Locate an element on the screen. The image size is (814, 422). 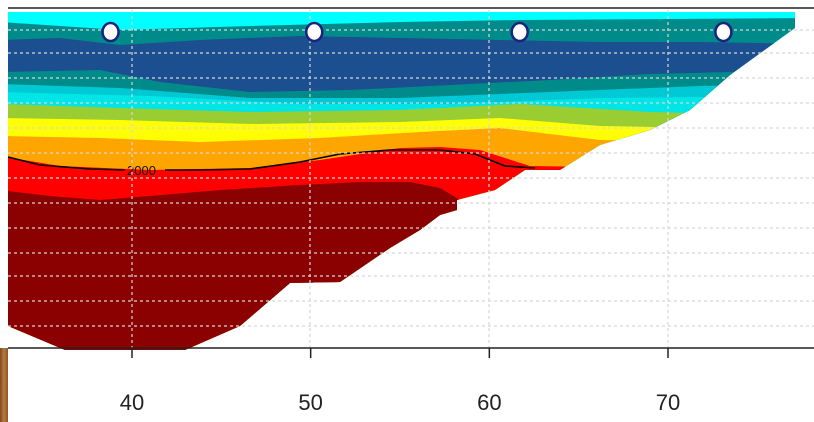
x-tick-label: 60 is located at coordinates (489, 402).